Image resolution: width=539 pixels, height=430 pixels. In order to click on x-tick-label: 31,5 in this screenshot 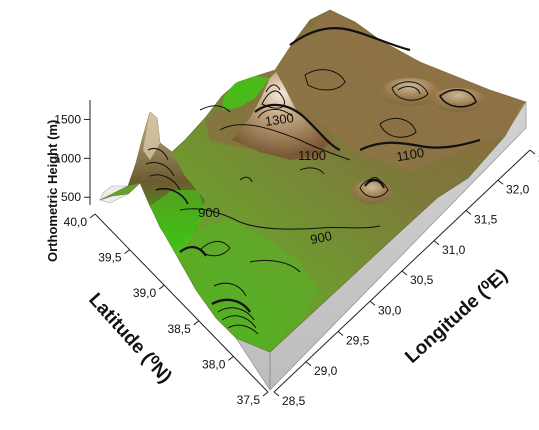, I will do `click(486, 220)`.